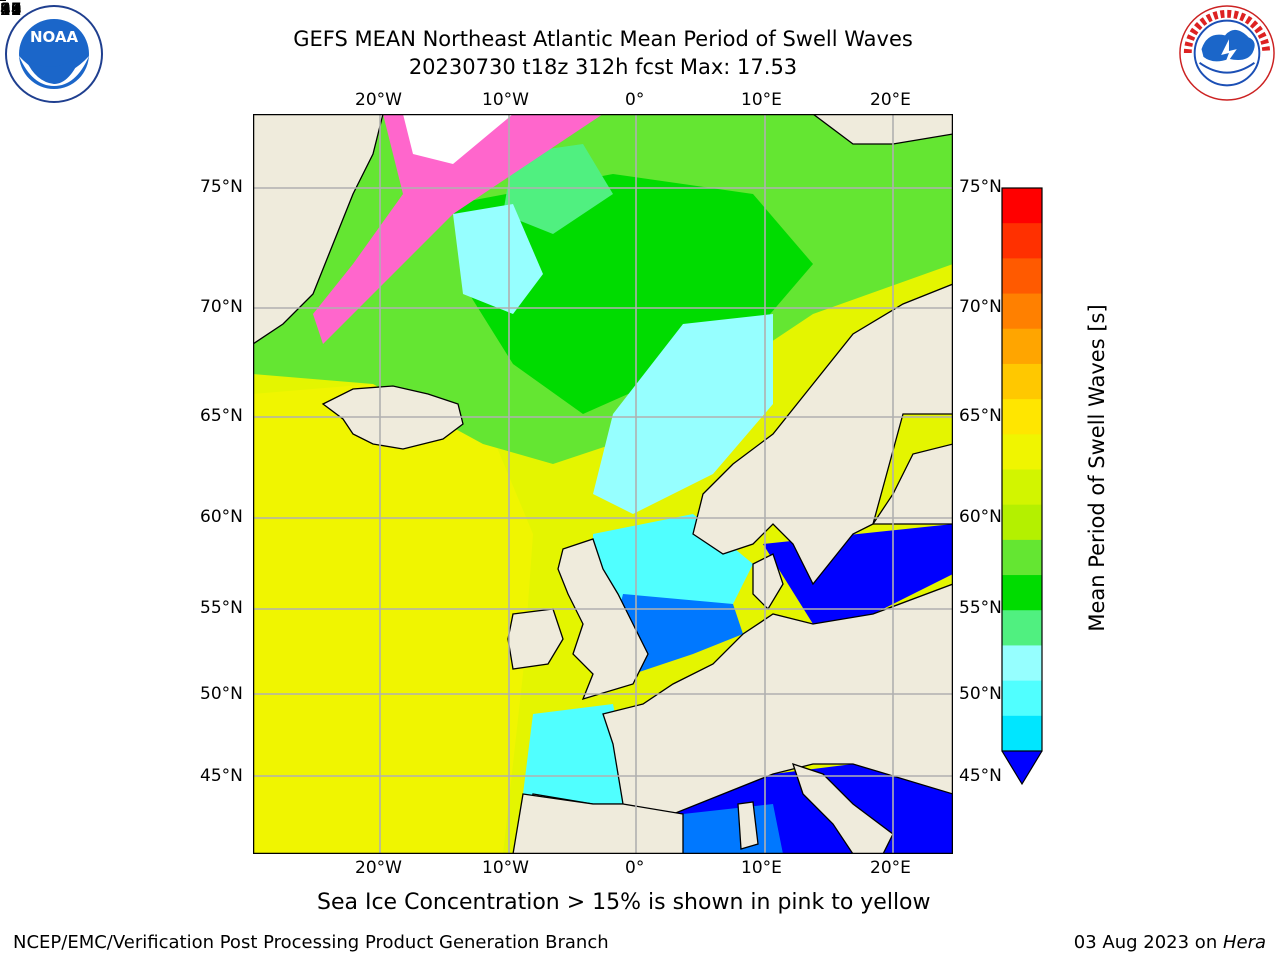  Describe the element at coordinates (221, 694) in the screenshot. I see `lat-label-left-50n: 50°N` at that location.